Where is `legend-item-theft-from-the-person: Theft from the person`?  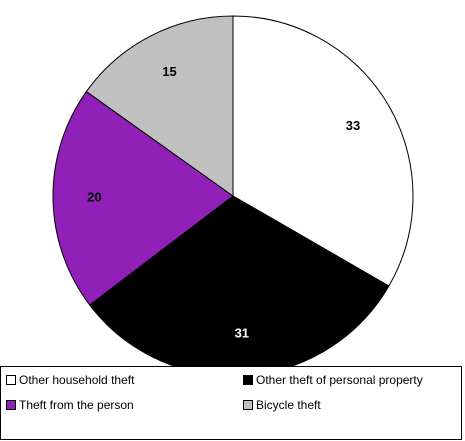
legend-item-theft-from-the-person: Theft from the person is located at coordinates (70, 405).